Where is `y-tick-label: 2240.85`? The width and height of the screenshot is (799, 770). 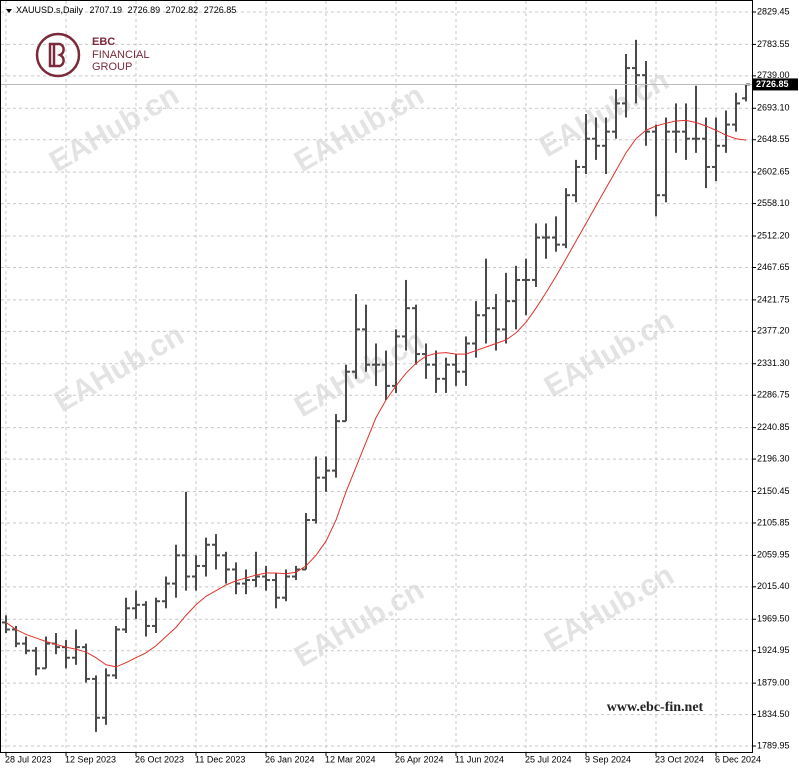 y-tick-label: 2240.85 is located at coordinates (773, 427).